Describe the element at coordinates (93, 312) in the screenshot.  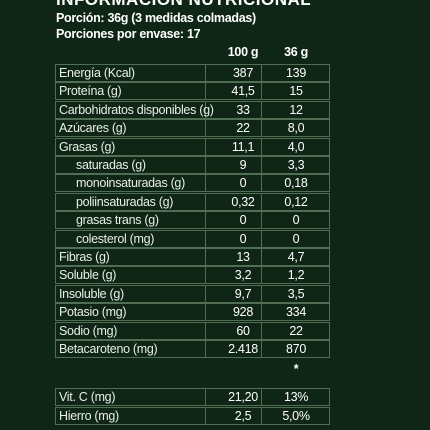
I see `row-label: Potasio (mg)` at that location.